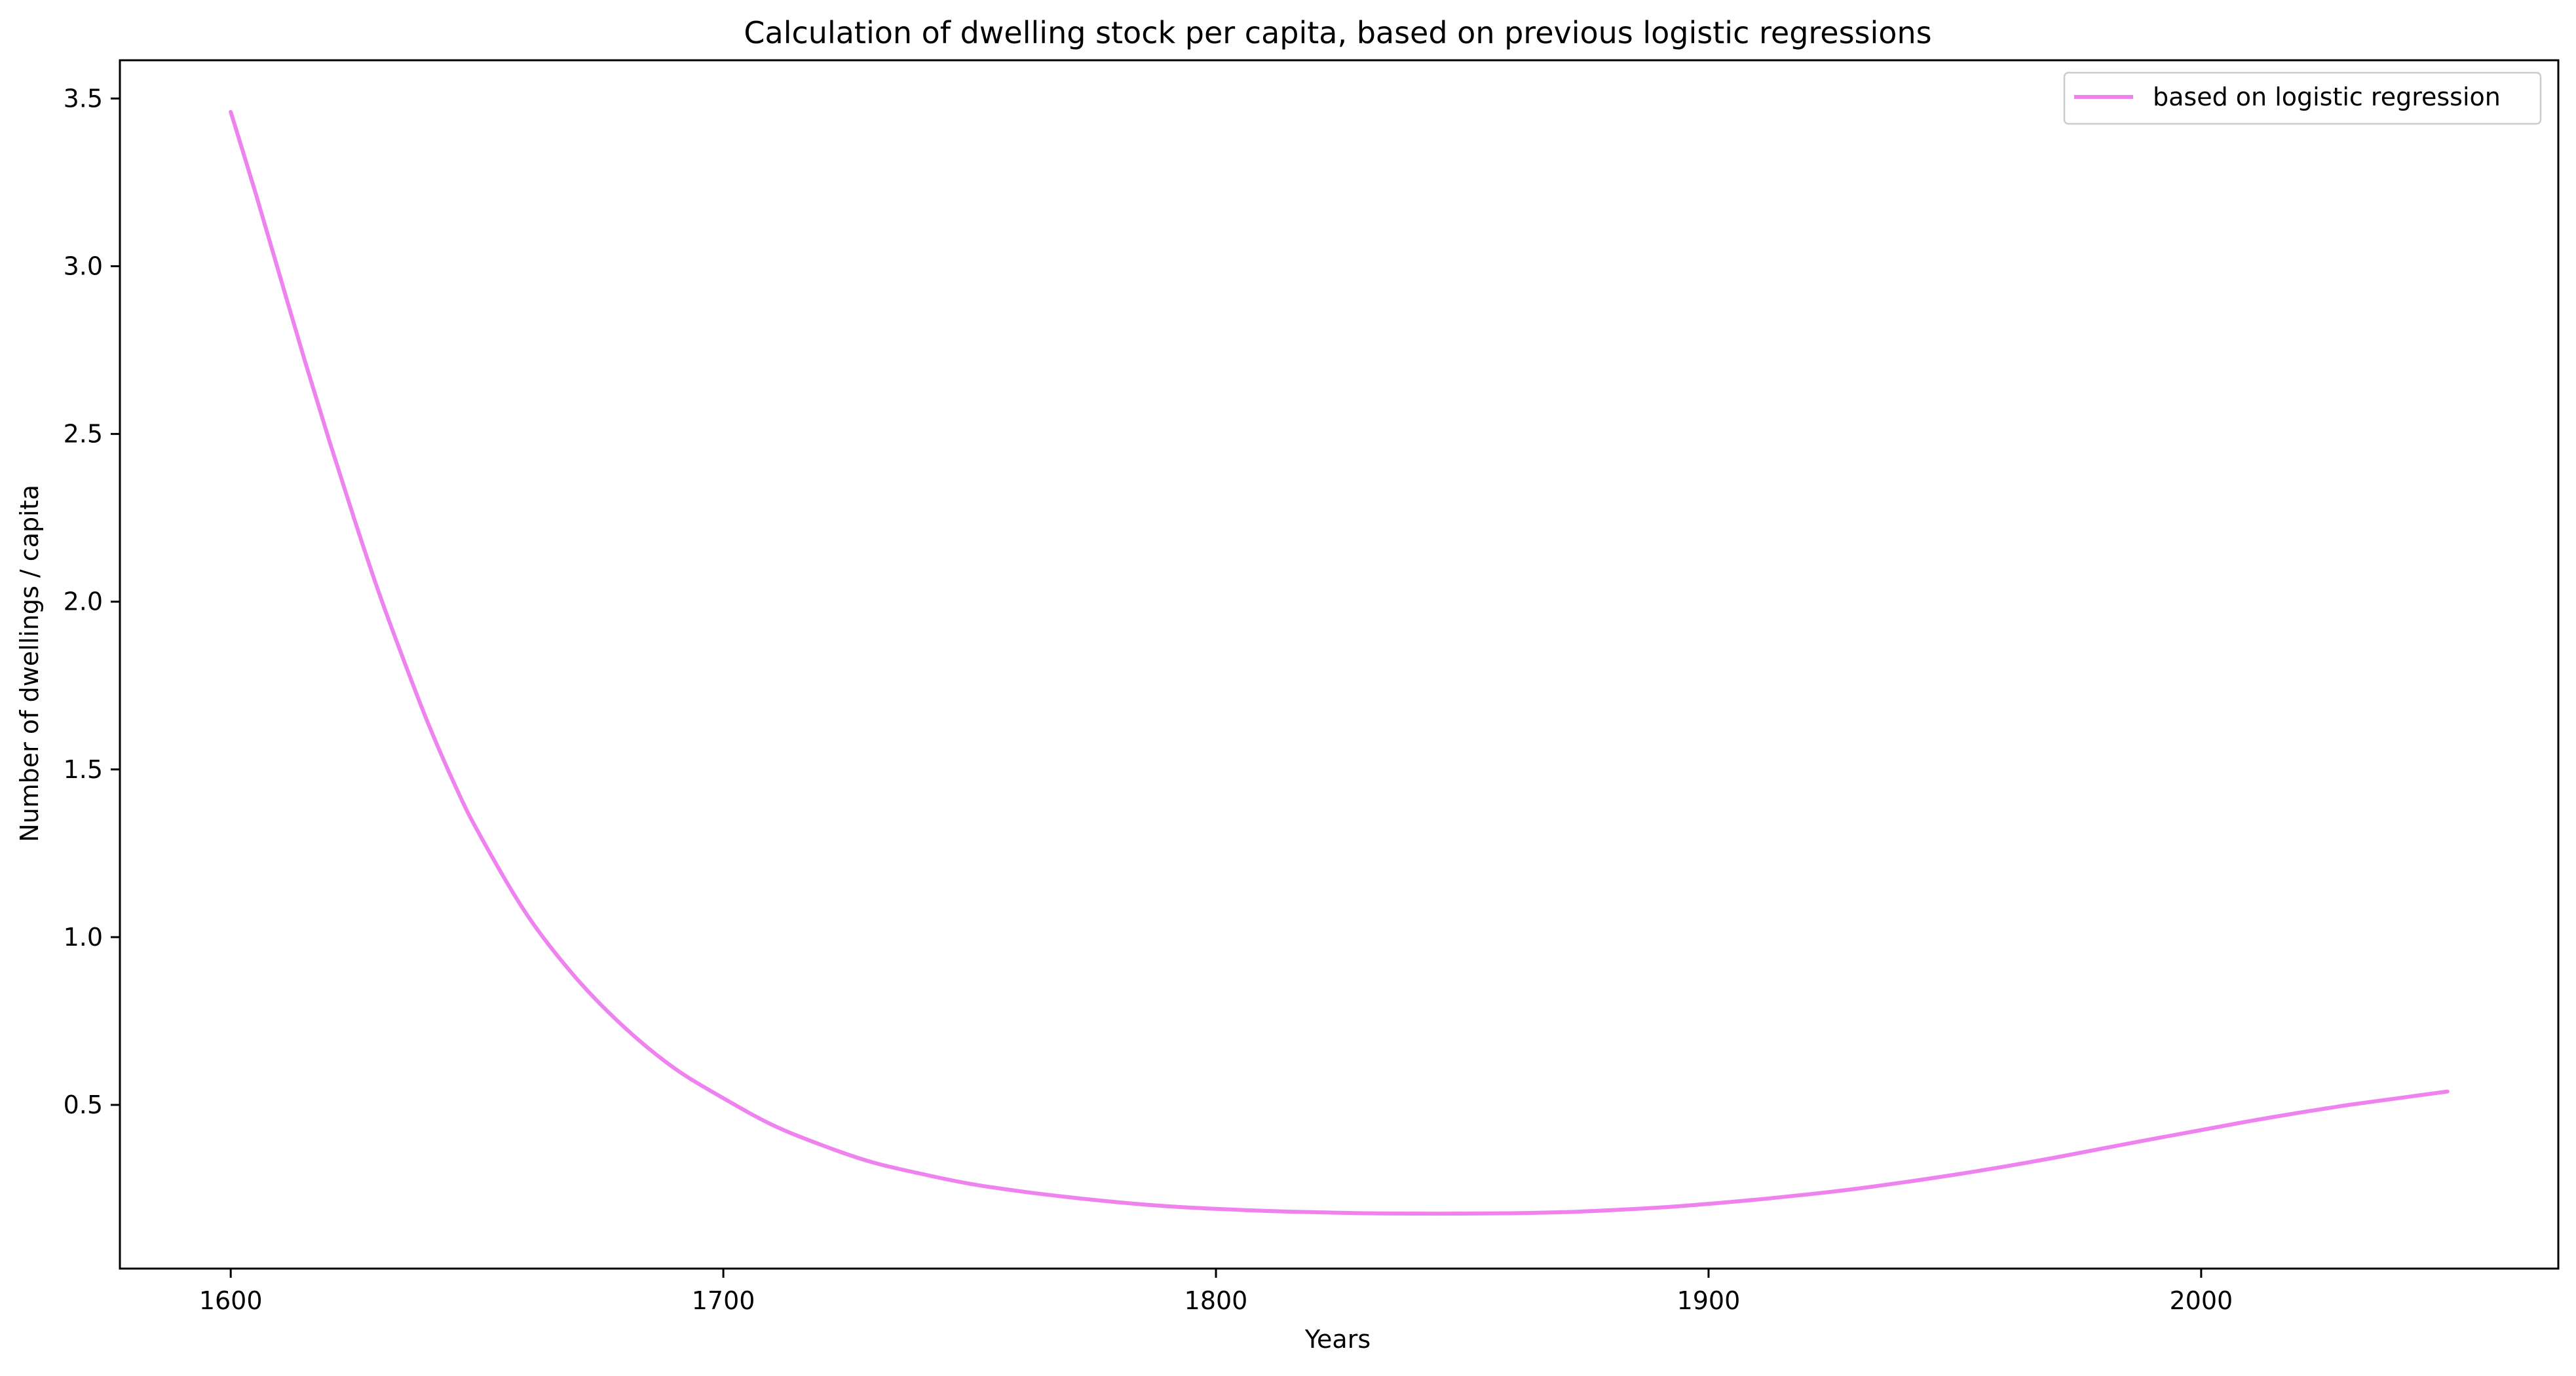 Image resolution: width=2576 pixels, height=1376 pixels. I want to click on y-tick-label: 2.5, so click(83, 434).